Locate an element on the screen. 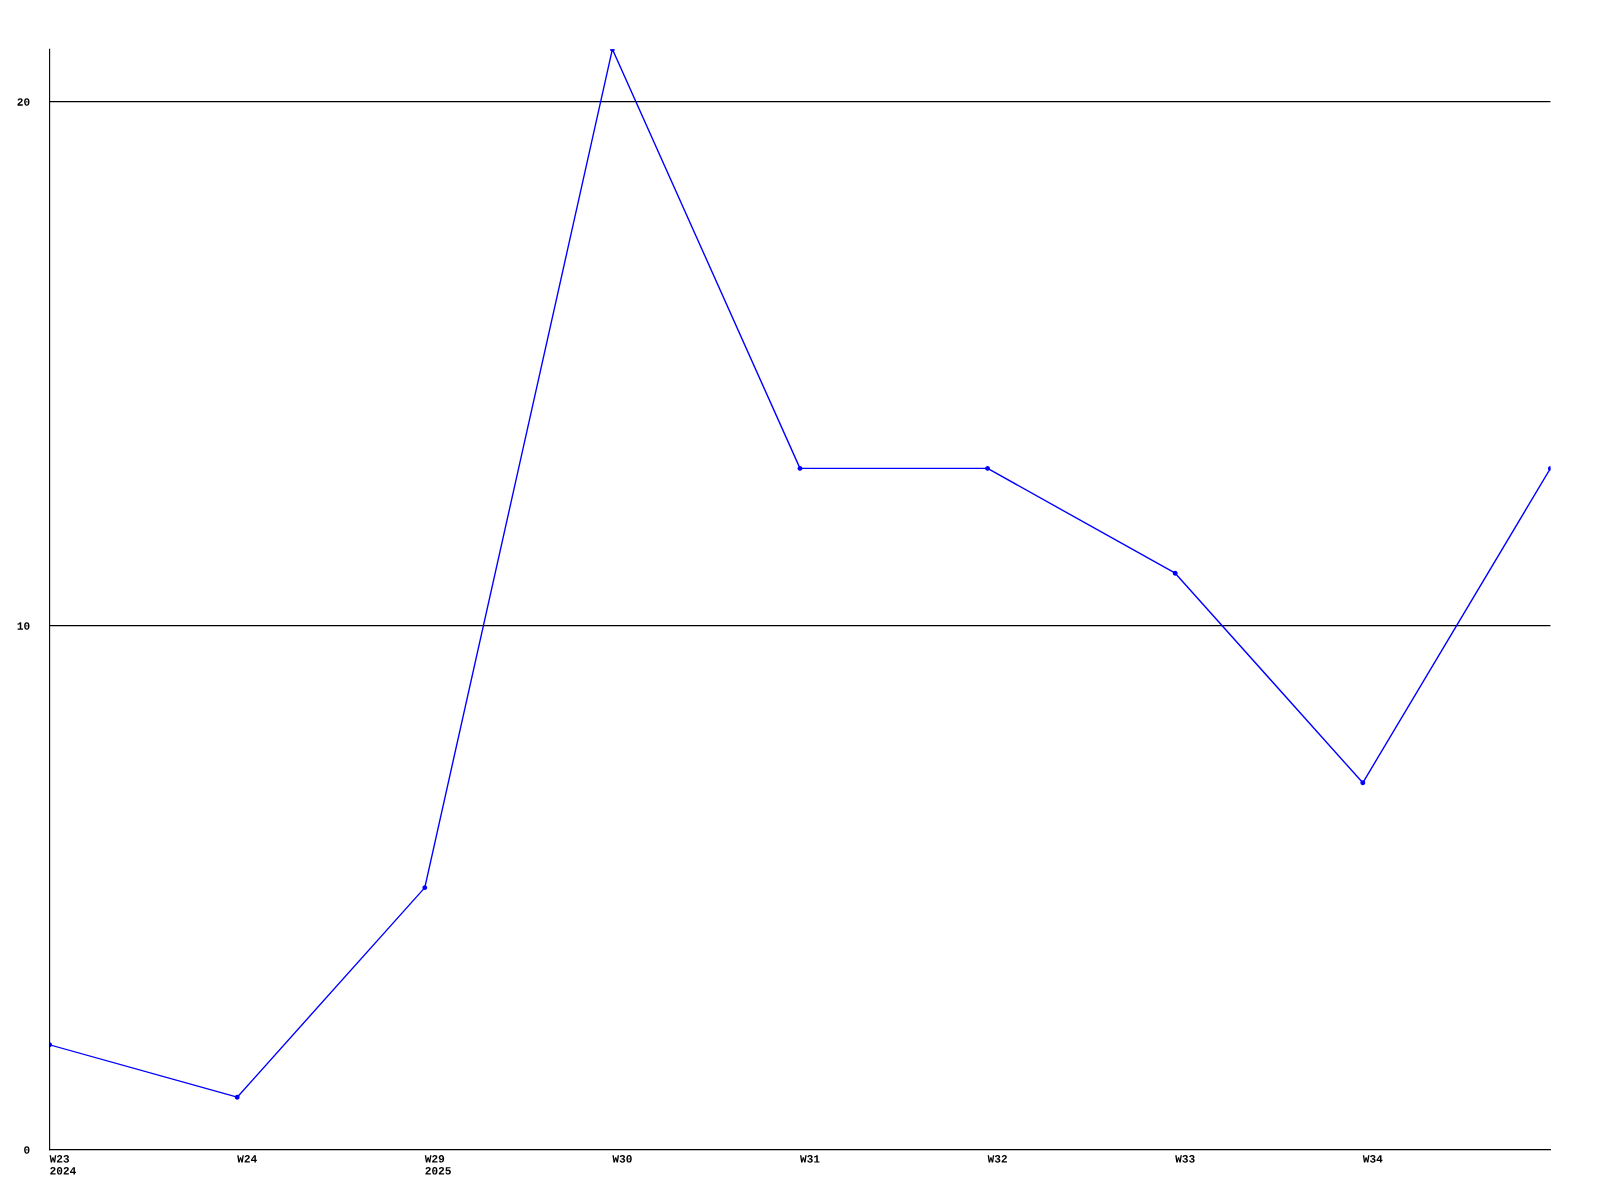  x-tick-label: W31 is located at coordinates (810, 1159).